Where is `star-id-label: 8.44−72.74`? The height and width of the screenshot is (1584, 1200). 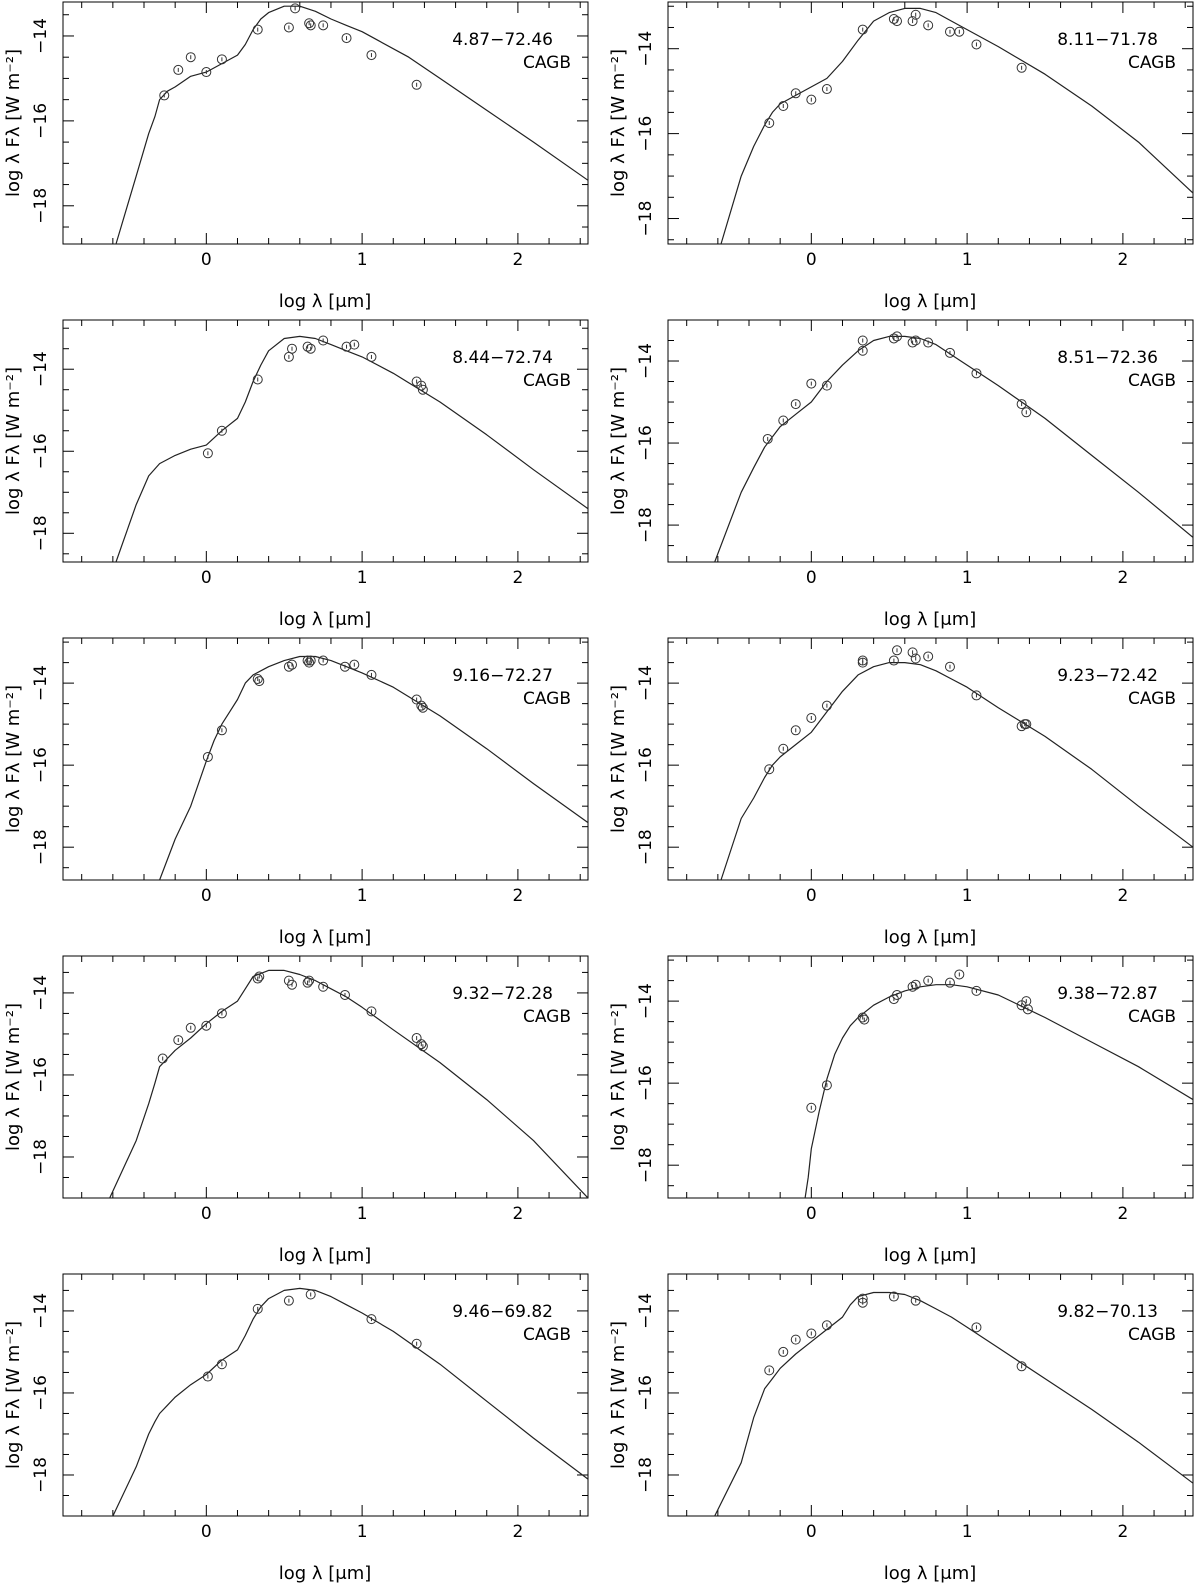 star-id-label: 8.44−72.74 is located at coordinates (502, 358).